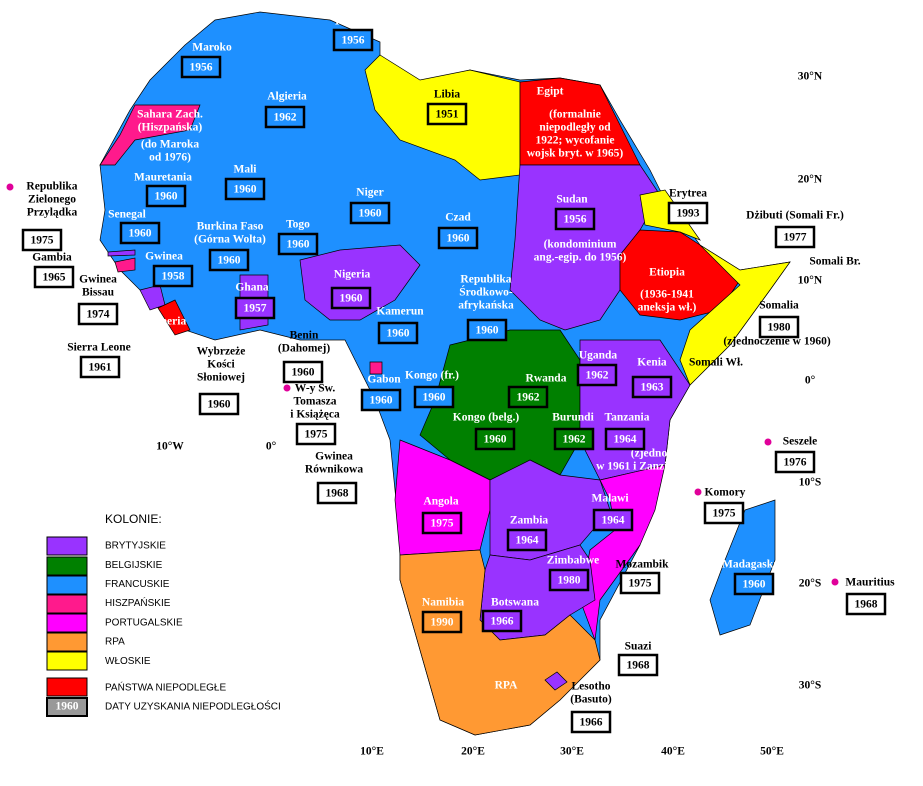 This screenshot has width=923, height=786. Describe the element at coordinates (500, 642) in the screenshot. I see `region-south` at that location.